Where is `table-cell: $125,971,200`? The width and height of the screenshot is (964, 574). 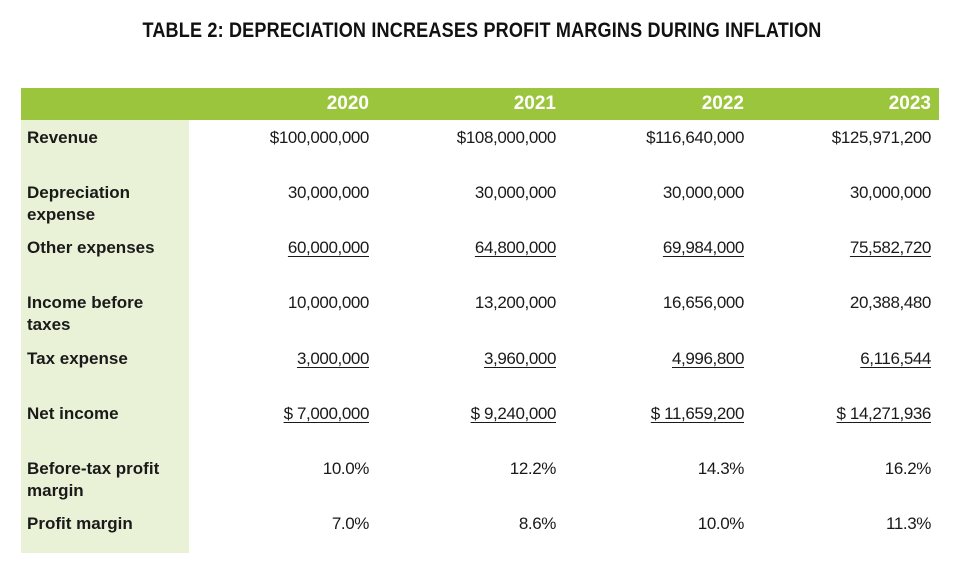
table-cell: $125,971,200 is located at coordinates (843, 138).